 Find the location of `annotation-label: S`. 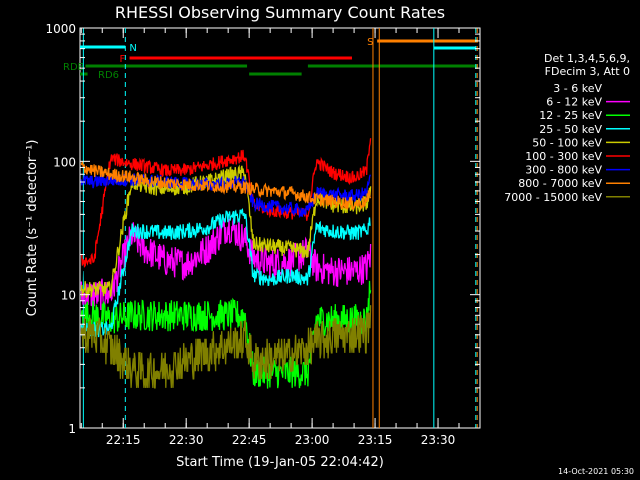

annotation-label: S is located at coordinates (370, 42).